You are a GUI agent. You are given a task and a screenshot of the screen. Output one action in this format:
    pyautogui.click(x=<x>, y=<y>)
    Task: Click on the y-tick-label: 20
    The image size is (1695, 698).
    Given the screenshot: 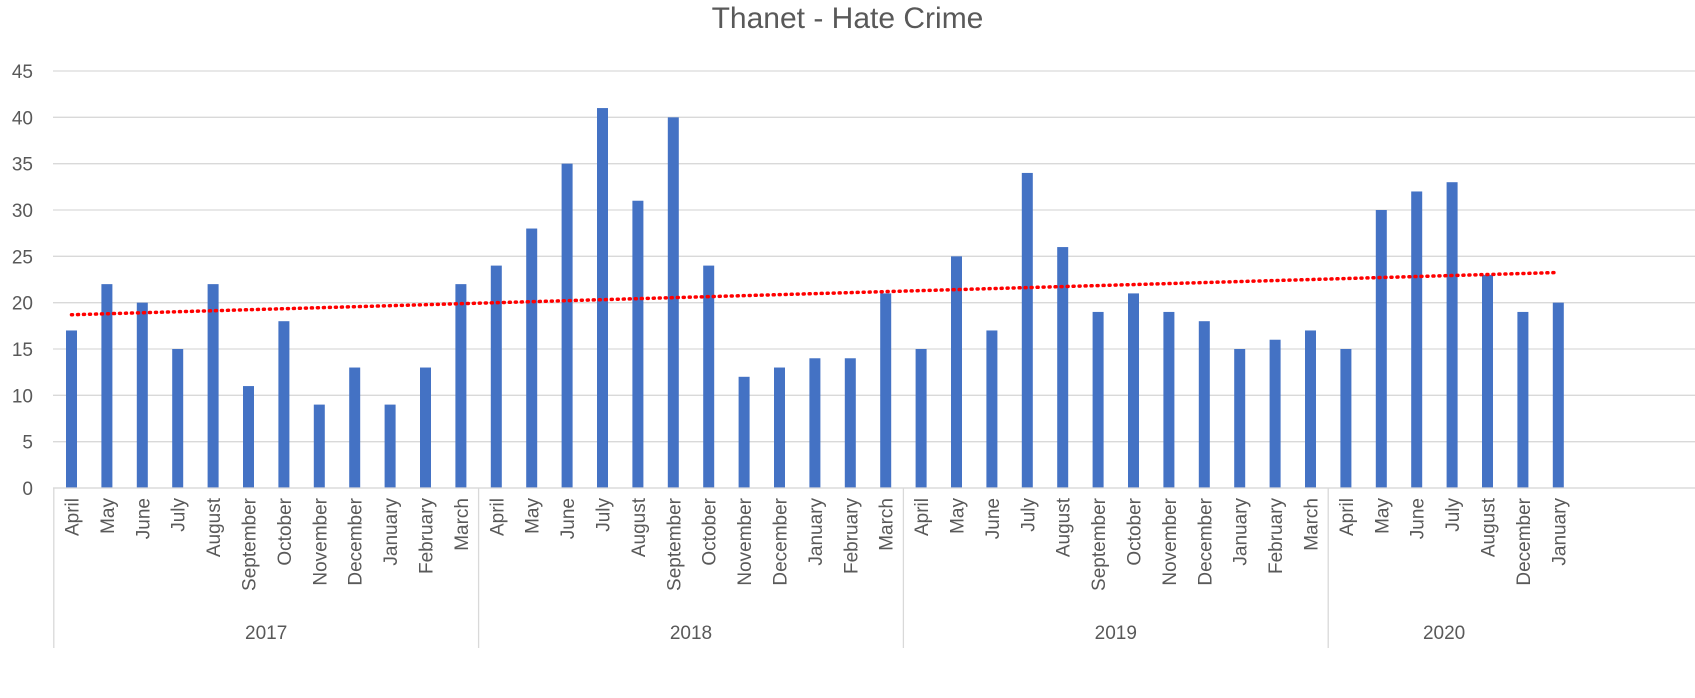 What is the action you would take?
    pyautogui.click(x=22, y=304)
    